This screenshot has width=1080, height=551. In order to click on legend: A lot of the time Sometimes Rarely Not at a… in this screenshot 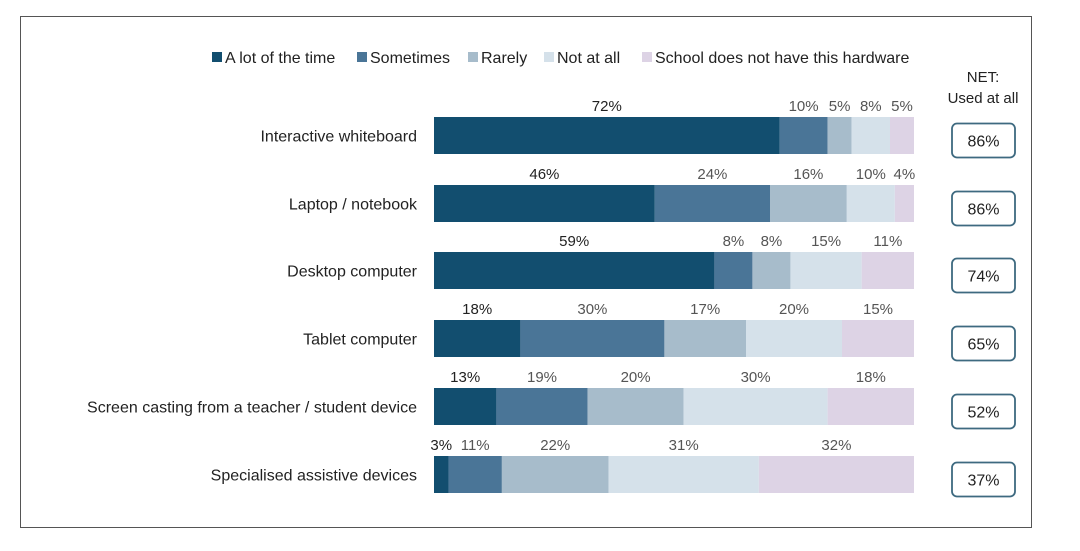, I will do `click(560, 58)`.